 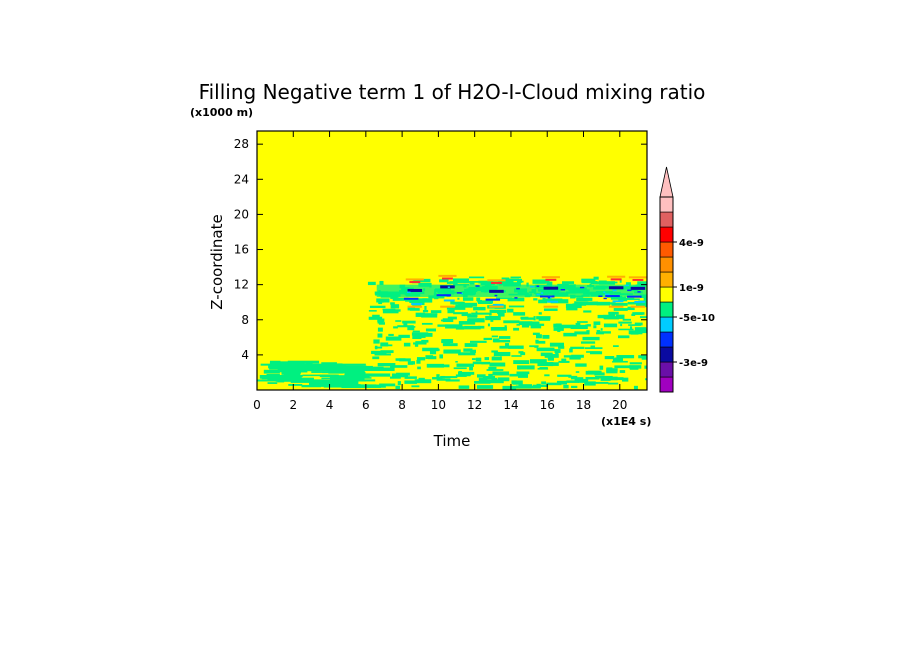 What do you see at coordinates (666, 182) in the screenshot?
I see `colorbar-extend-arrow` at bounding box center [666, 182].